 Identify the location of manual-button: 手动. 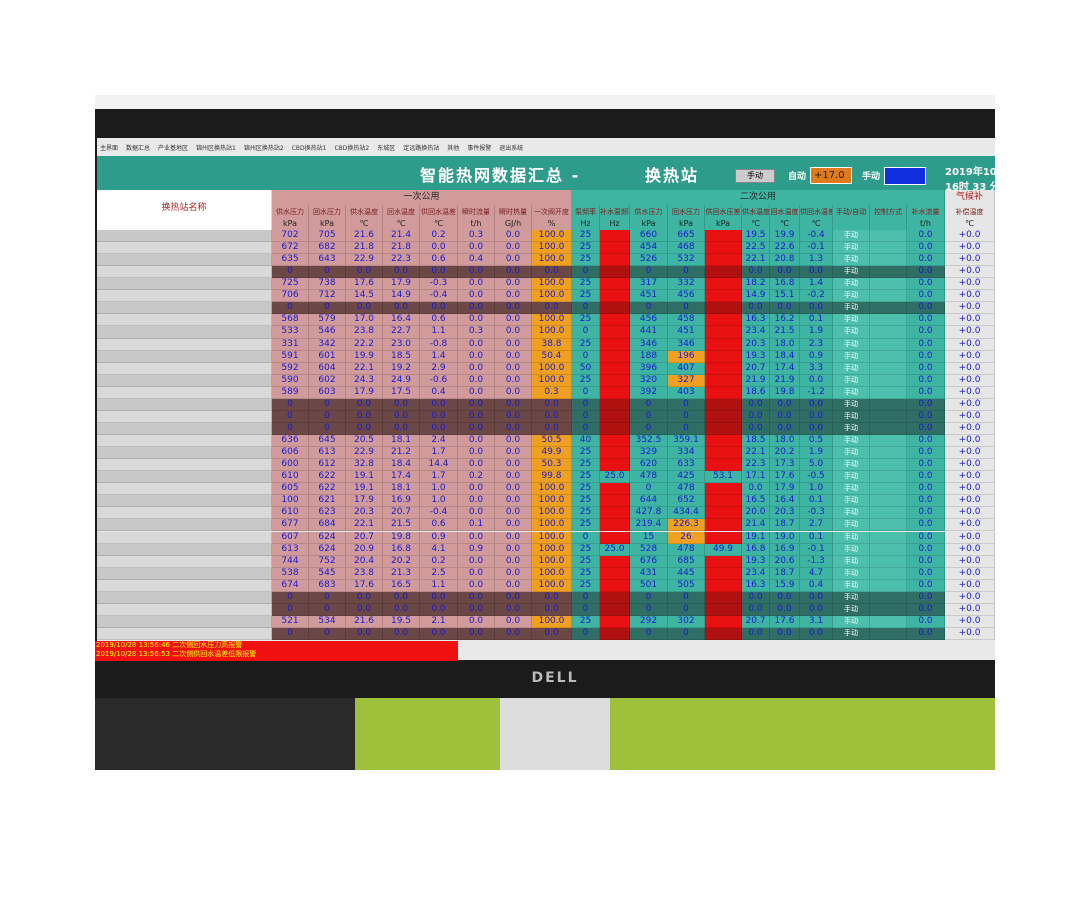
(755, 176).